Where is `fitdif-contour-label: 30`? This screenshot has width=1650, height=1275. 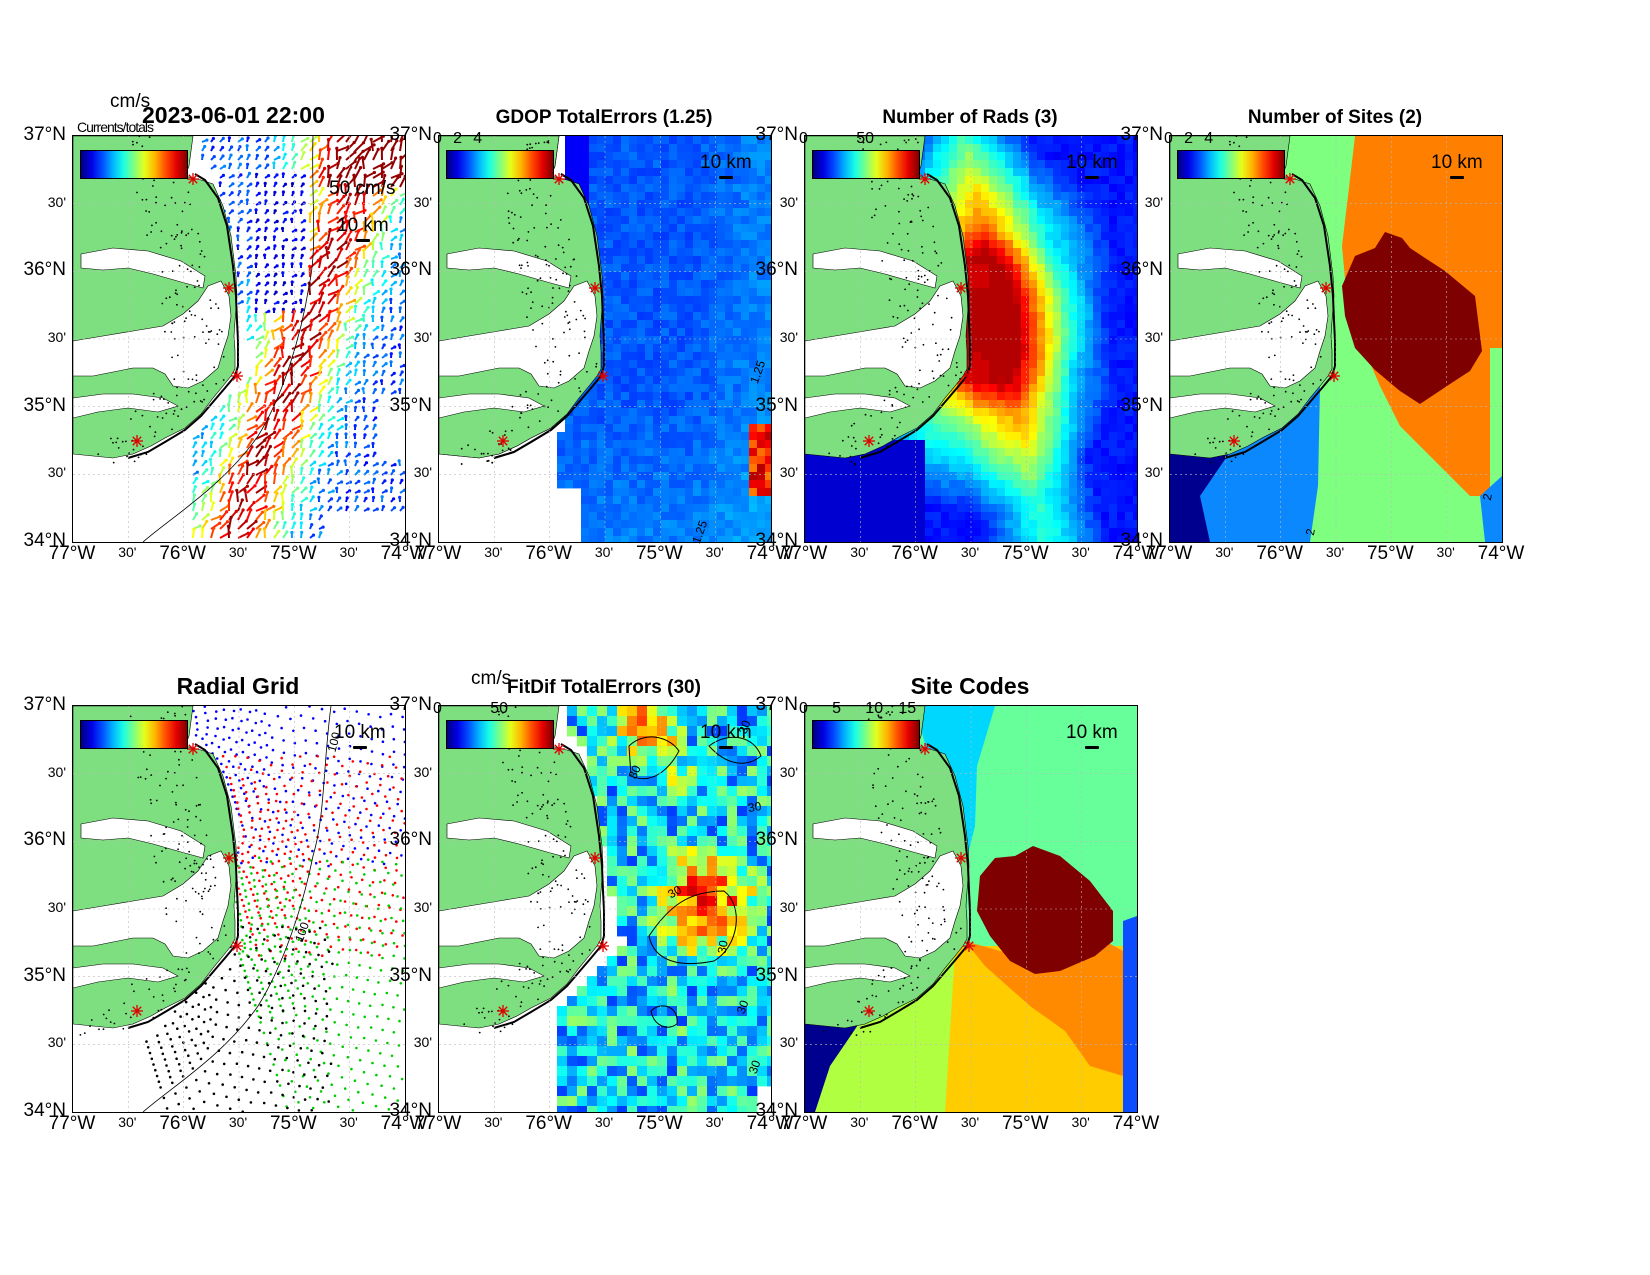 fitdif-contour-label: 30 is located at coordinates (722, 947).